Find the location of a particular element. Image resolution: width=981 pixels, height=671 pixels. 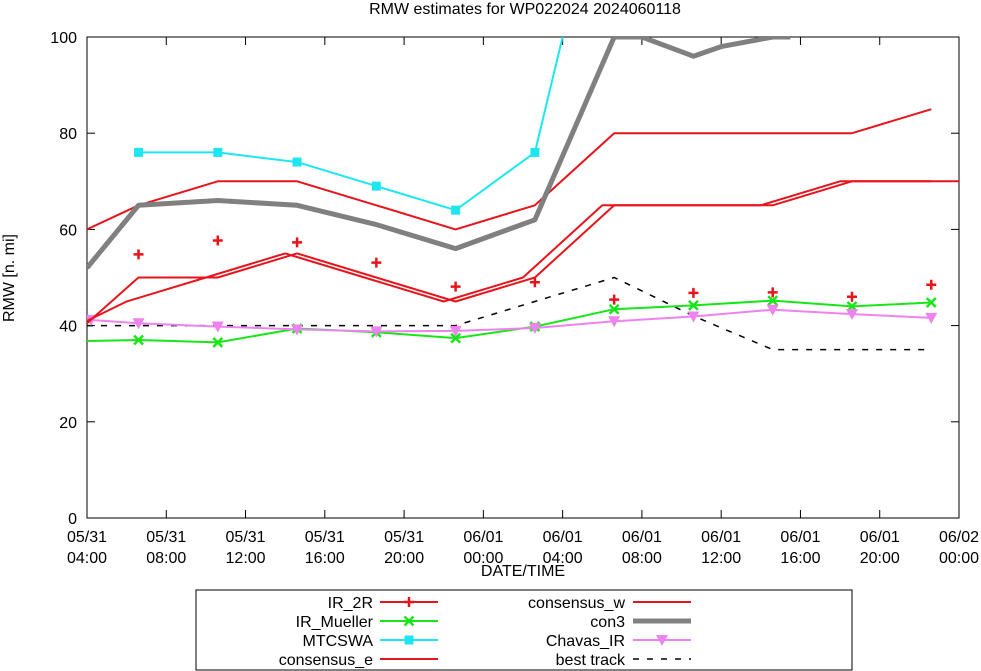

y-axis-label: RMW [n. mi] is located at coordinates (9, 278).